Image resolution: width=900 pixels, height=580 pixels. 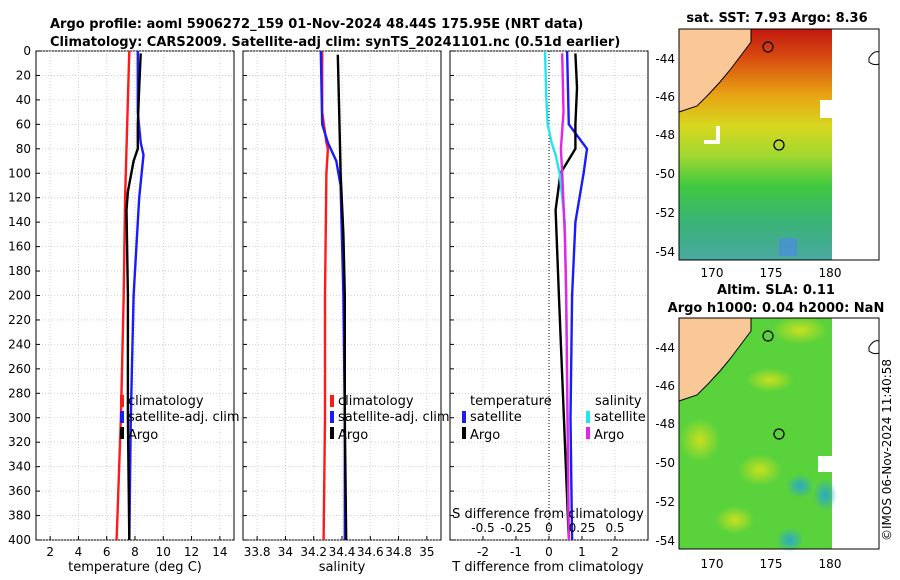 I want to click on s-tick-label: 0, so click(x=549, y=528).